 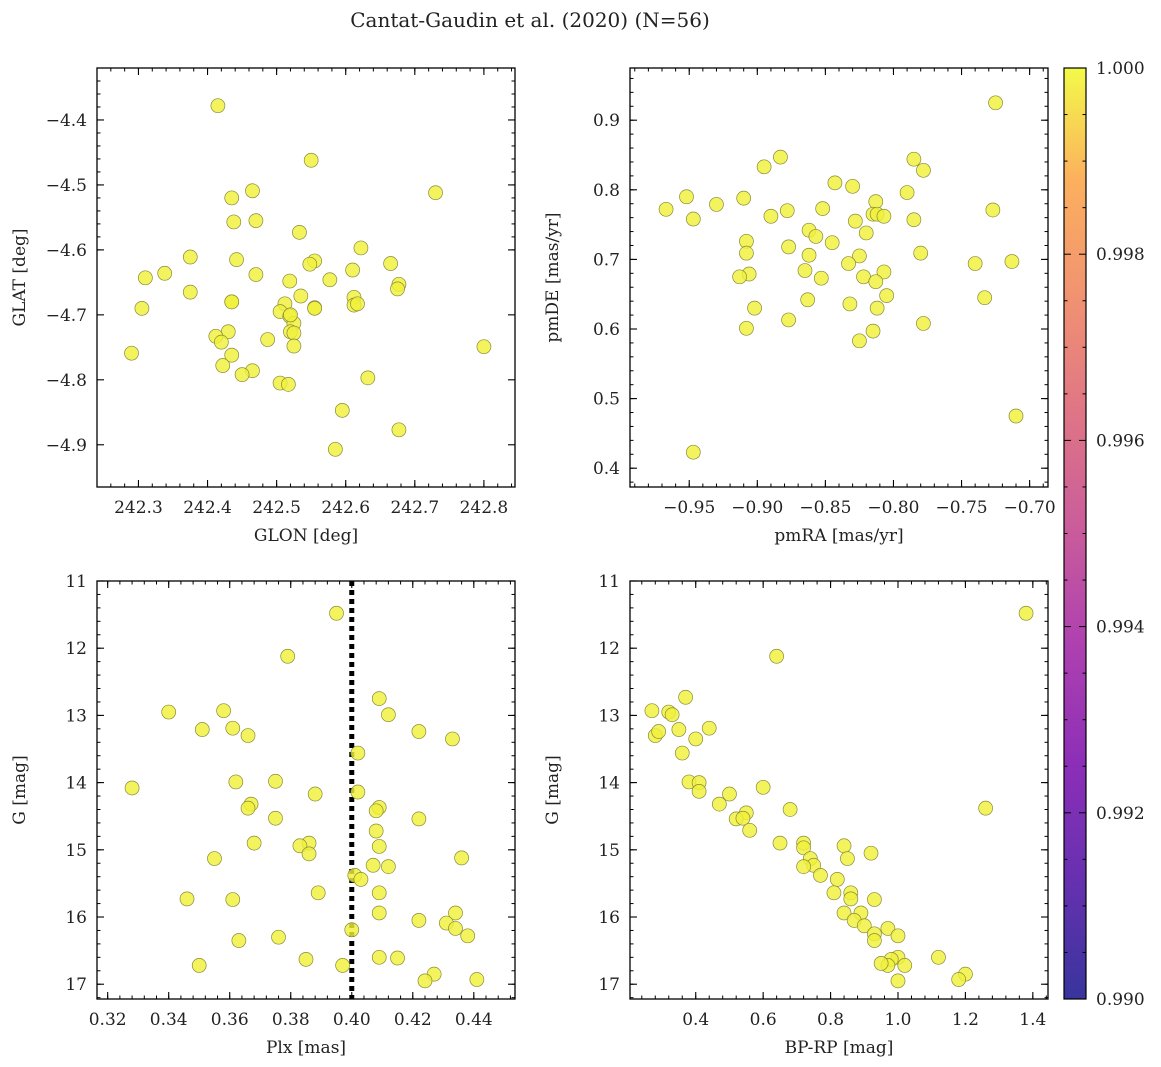 I want to click on x-tick-label: −0.70, so click(x=1030, y=508).